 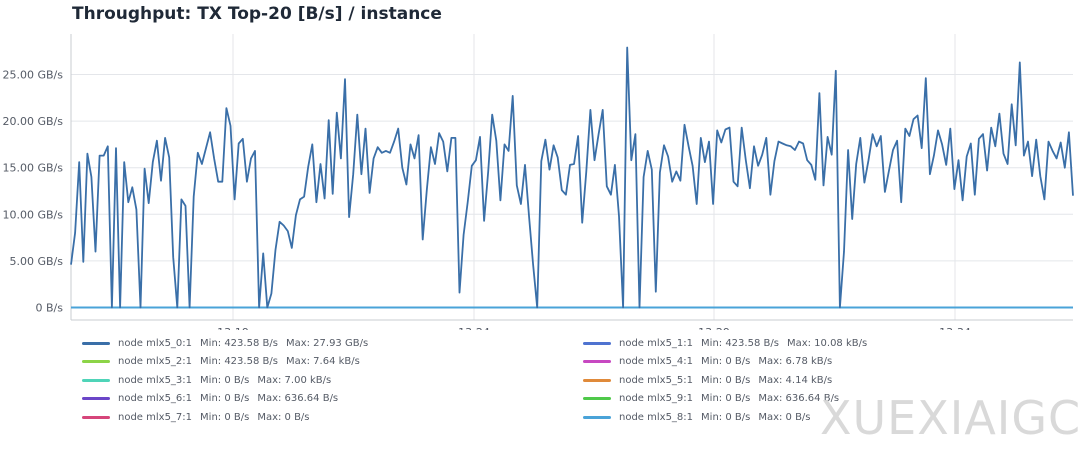 I want to click on x-tick-label: 13:29, so click(x=714, y=328).